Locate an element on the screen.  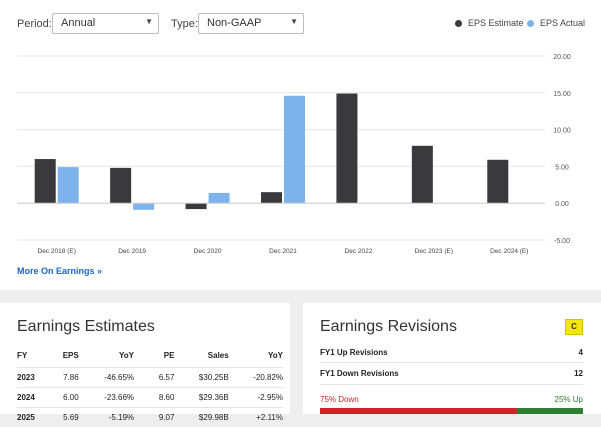
y-tick-label: 5.00 is located at coordinates (562, 167).